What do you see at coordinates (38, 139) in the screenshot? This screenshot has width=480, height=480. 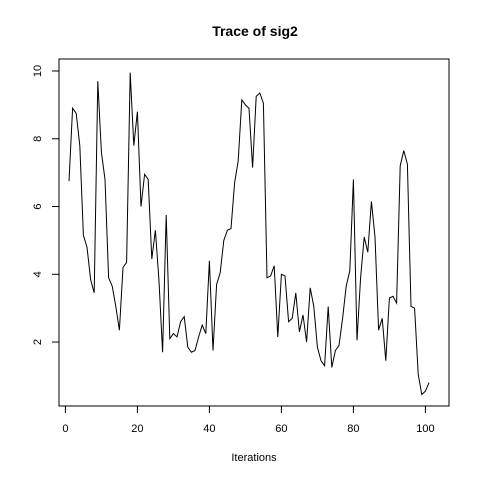 I see `y-tick-label: 8` at bounding box center [38, 139].